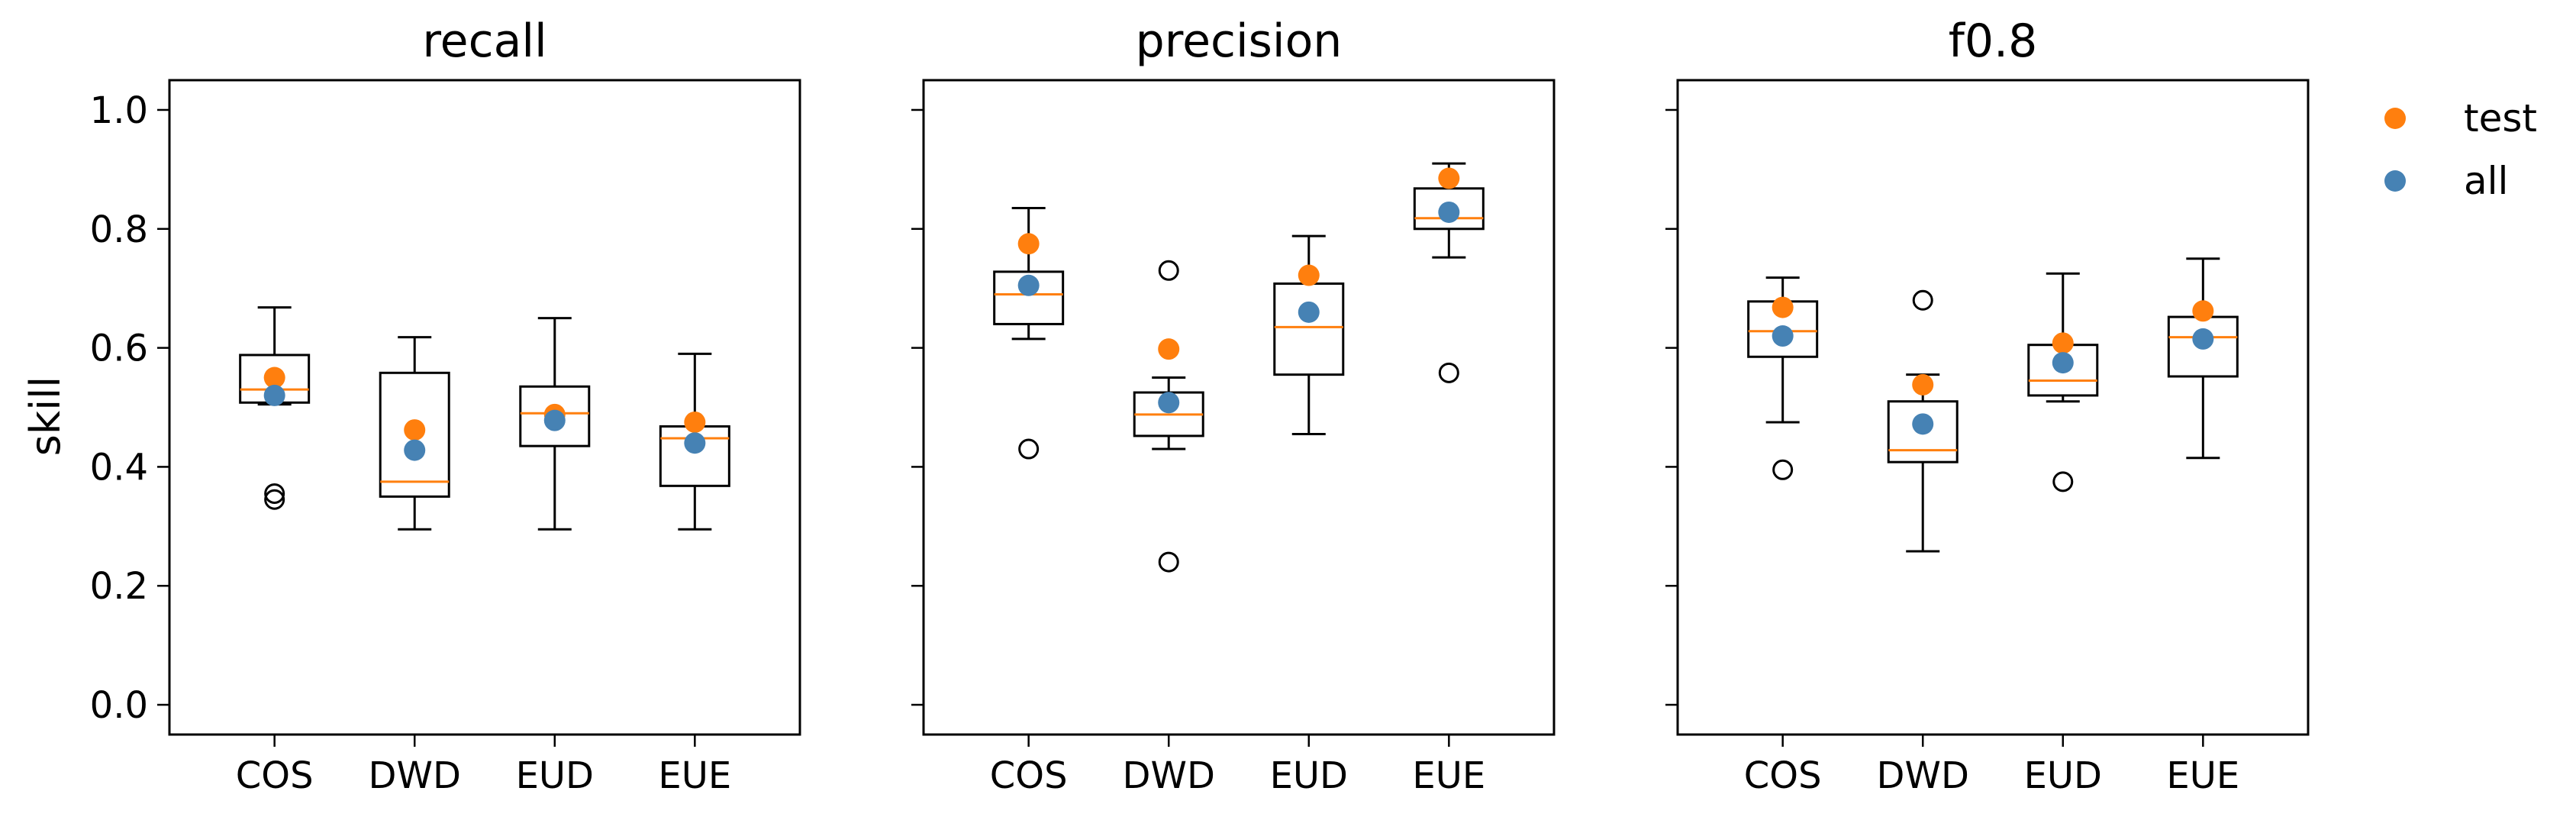 The width and height of the screenshot is (2576, 817). Describe the element at coordinates (119, 230) in the screenshot. I see `y-tick-label: 0.8` at that location.